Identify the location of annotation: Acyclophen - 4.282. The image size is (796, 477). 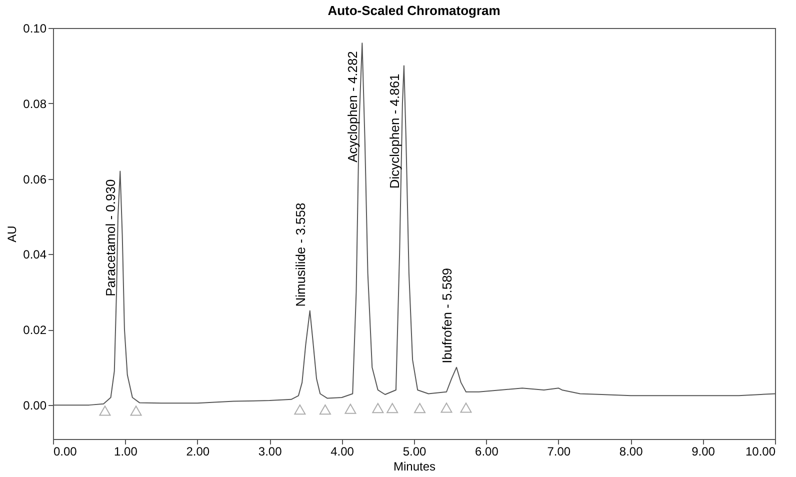
(352, 106).